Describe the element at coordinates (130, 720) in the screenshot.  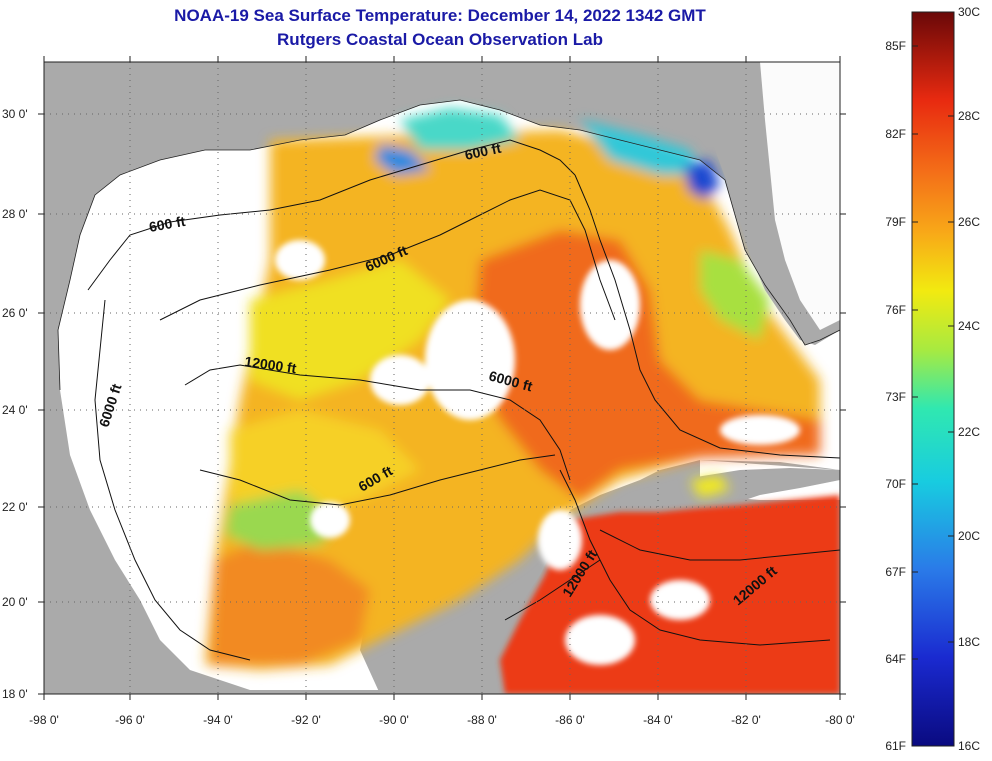
I see `longitude-tick-label: -96 0'` at that location.